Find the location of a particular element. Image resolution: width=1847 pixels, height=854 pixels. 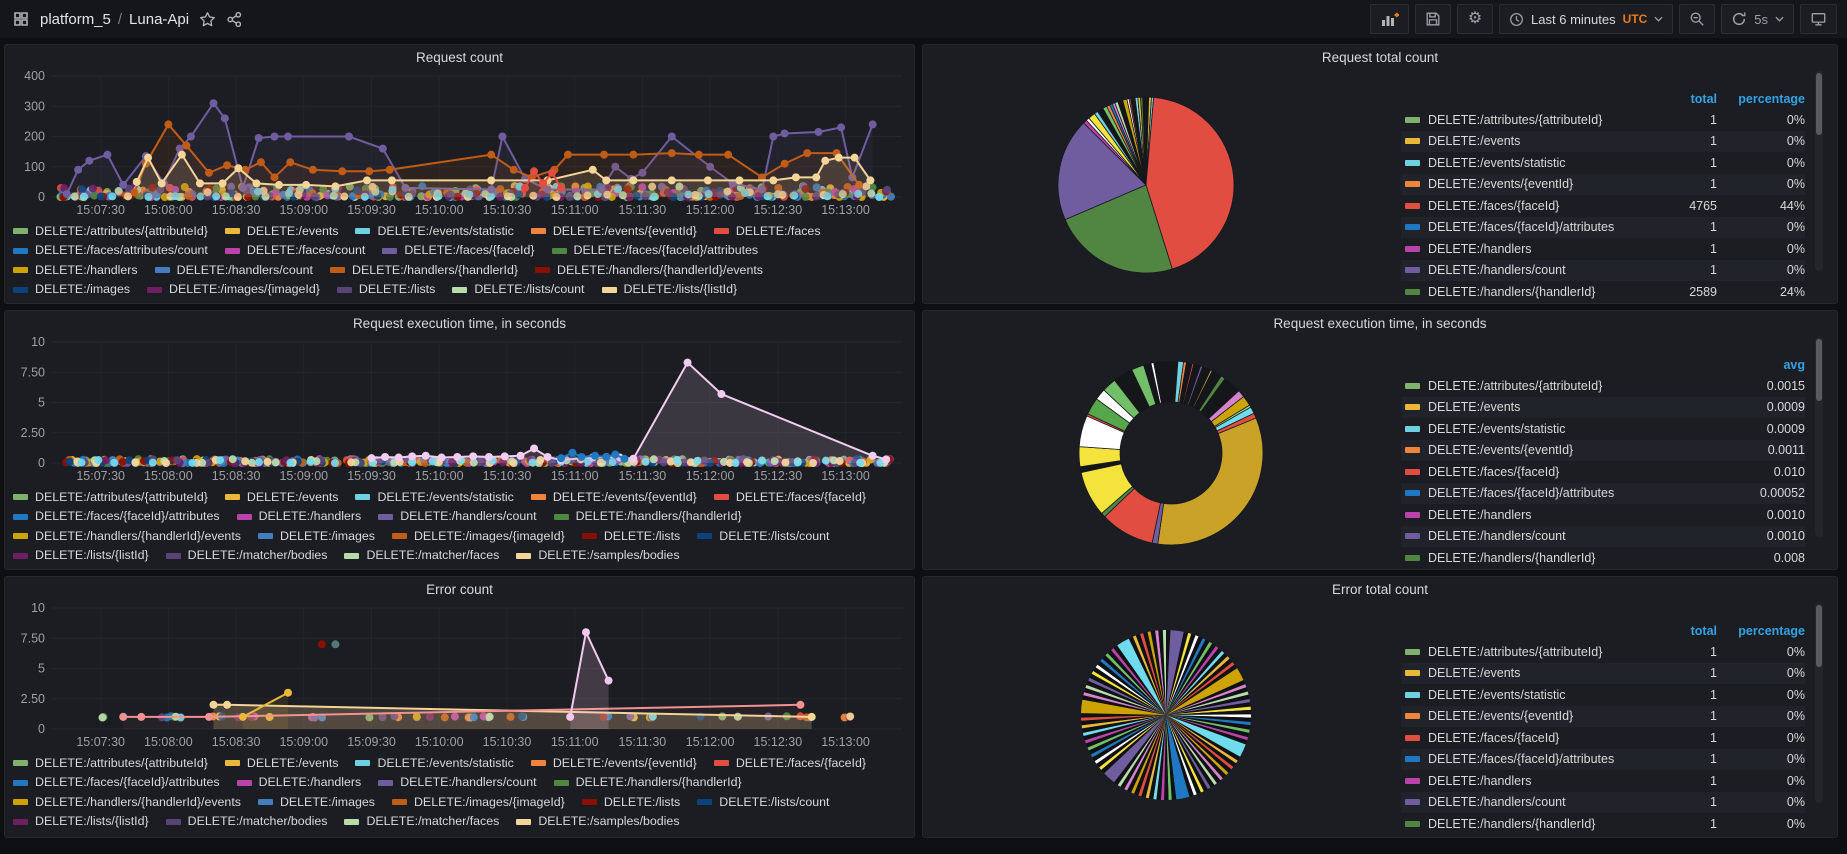

breadcrumb: platform_5 / Luna-Api is located at coordinates (114, 19).